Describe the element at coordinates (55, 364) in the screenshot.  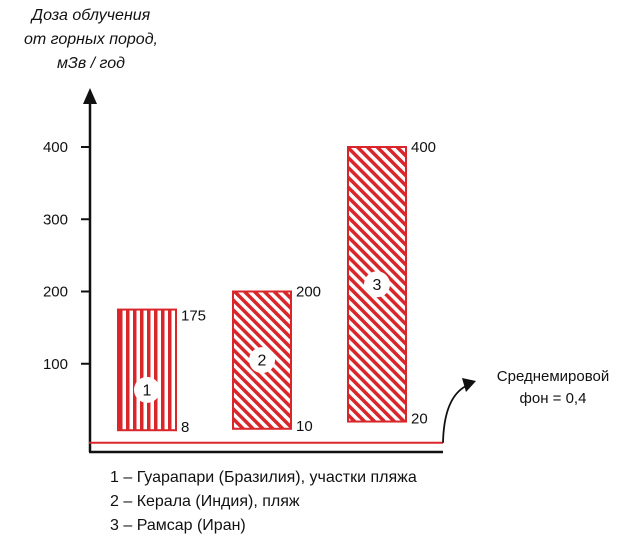
I see `y-tick-label: 100` at that location.